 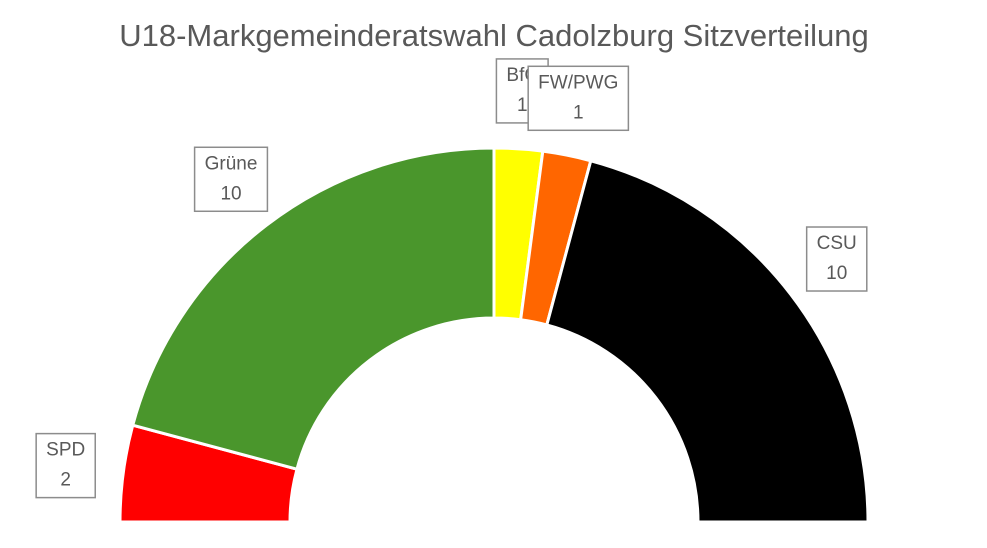 What do you see at coordinates (65, 450) in the screenshot?
I see `label-name: SPD` at bounding box center [65, 450].